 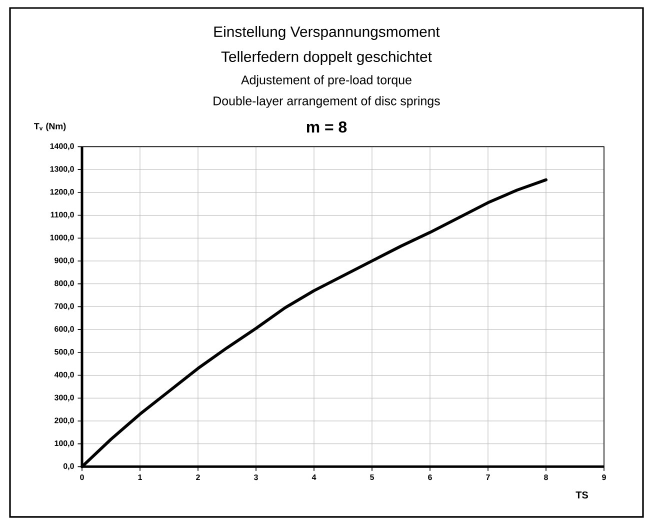 What do you see at coordinates (327, 33) in the screenshot?
I see `chart-title: Einstellung Verspannungsmoment` at bounding box center [327, 33].